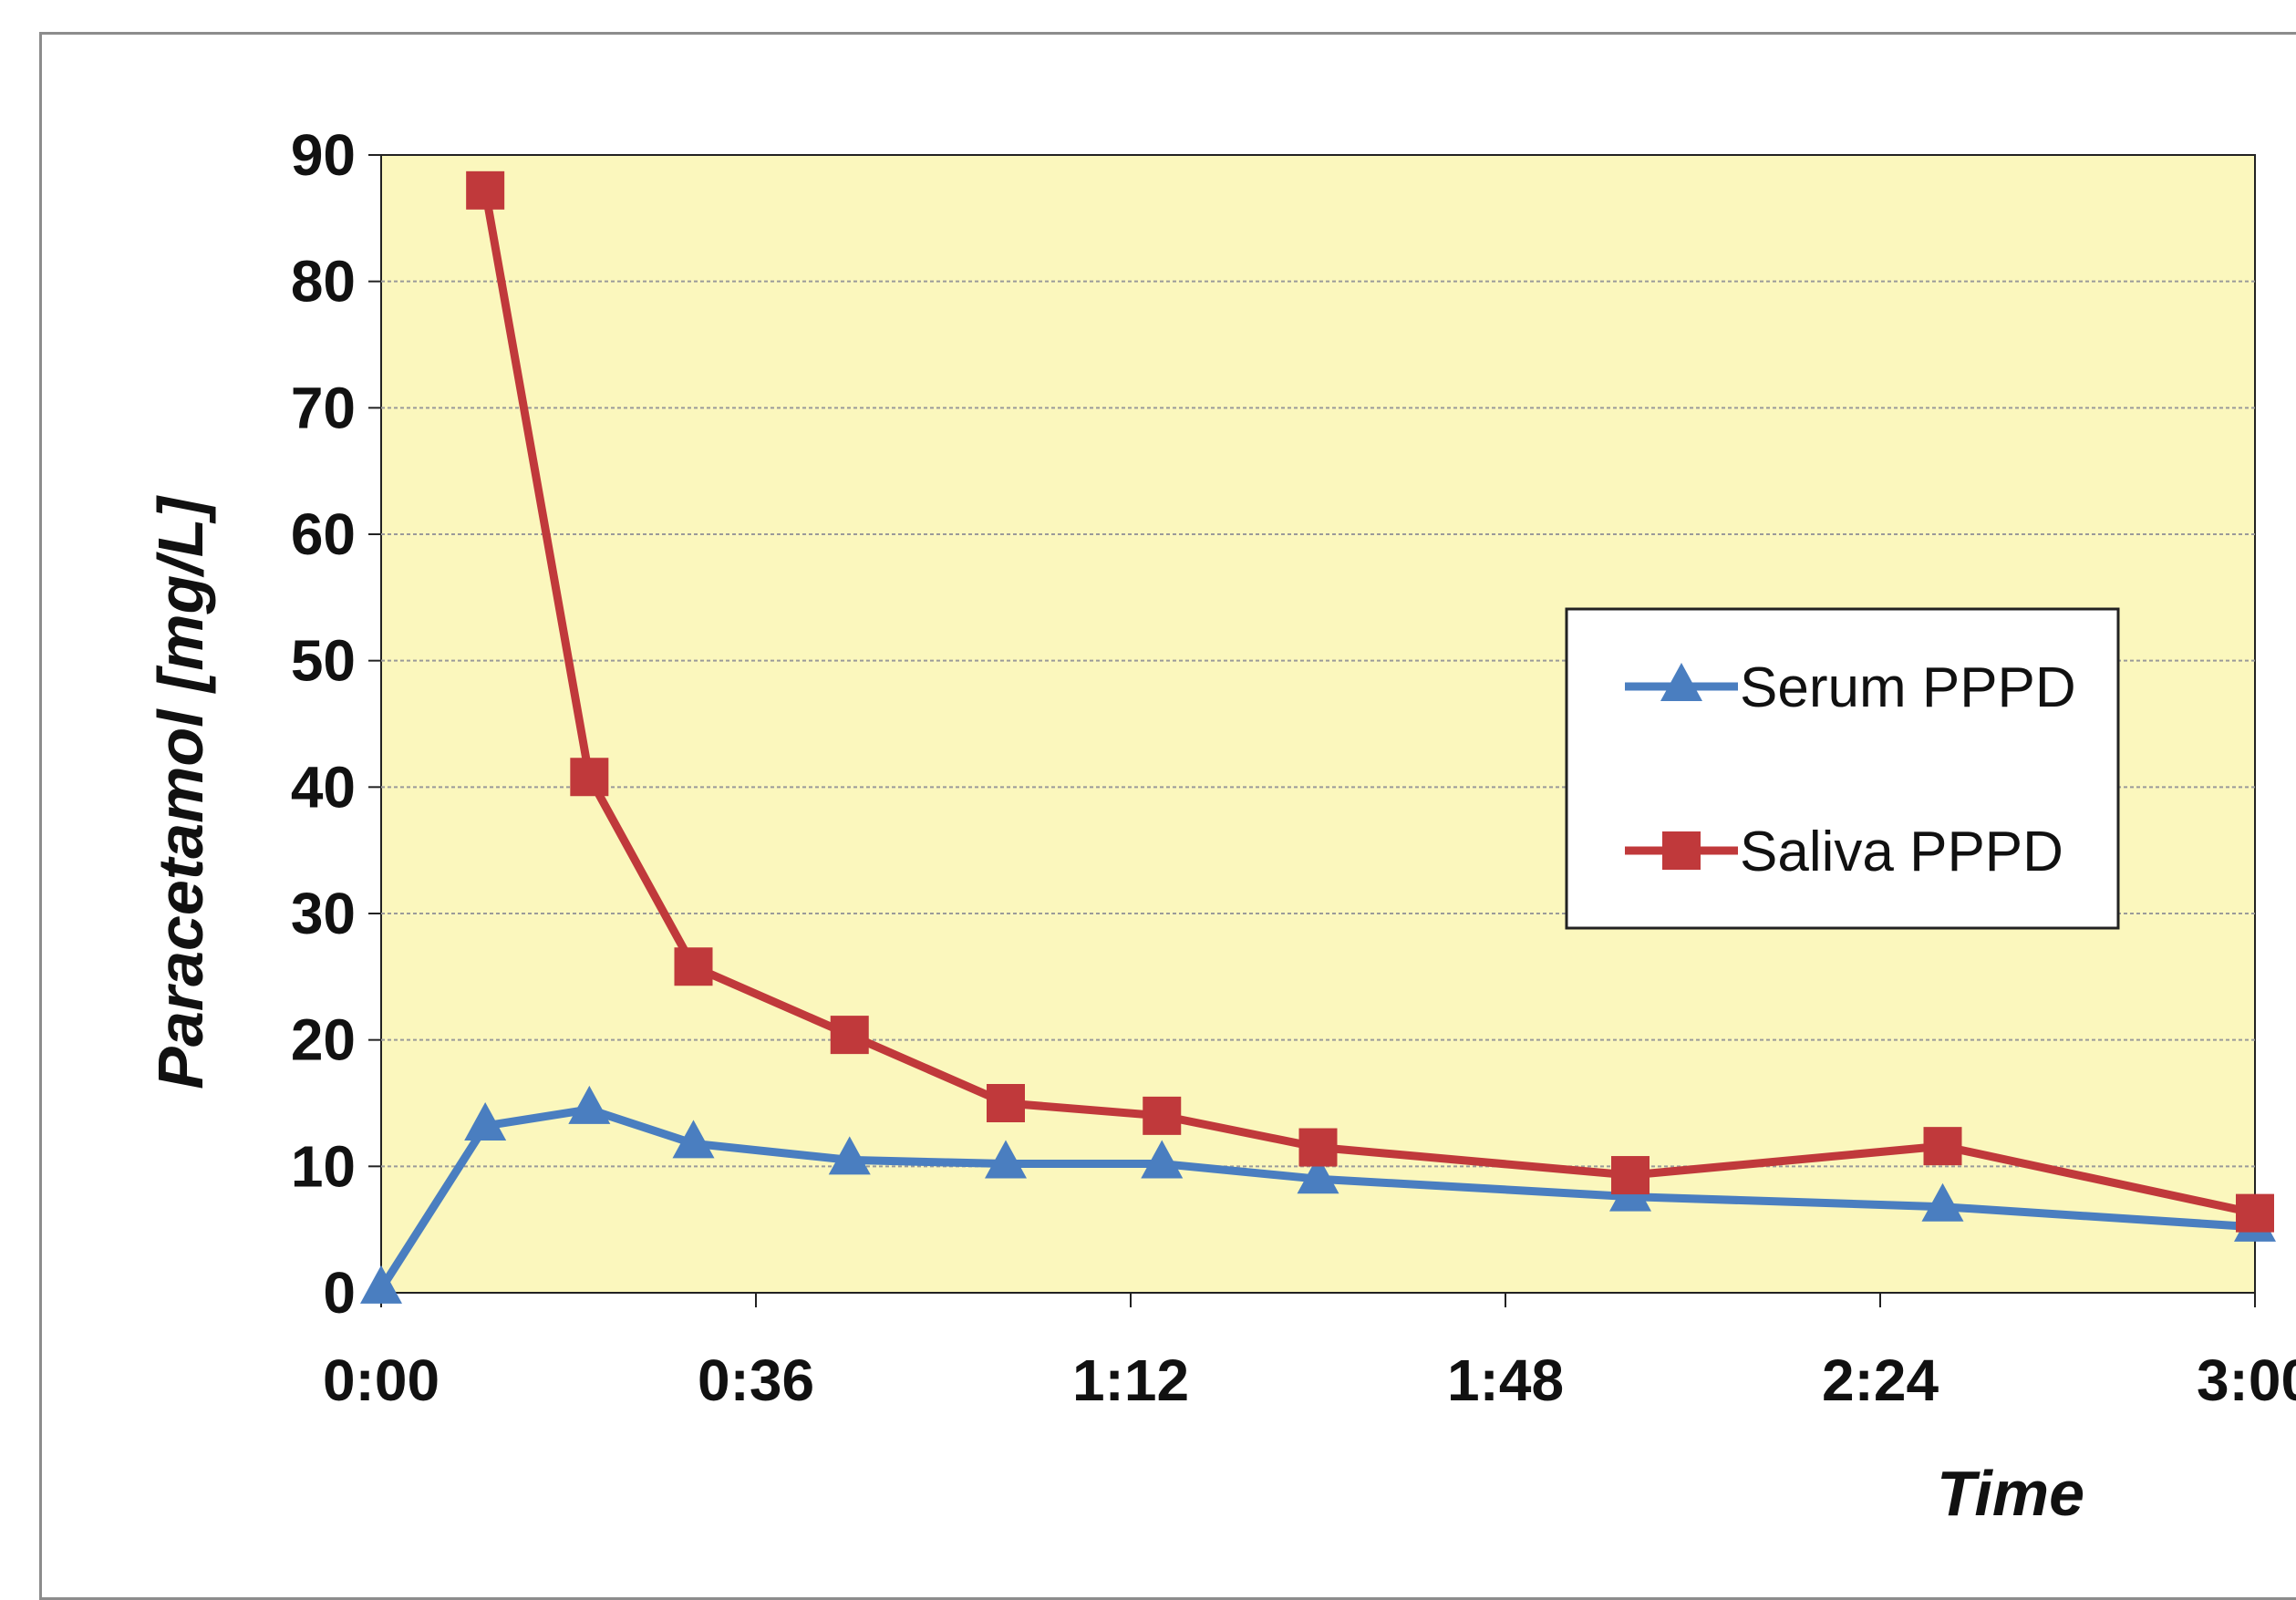 This screenshot has height=1600, width=2296. What do you see at coordinates (323, 1040) in the screenshot?
I see `y-tick-label: 20` at bounding box center [323, 1040].